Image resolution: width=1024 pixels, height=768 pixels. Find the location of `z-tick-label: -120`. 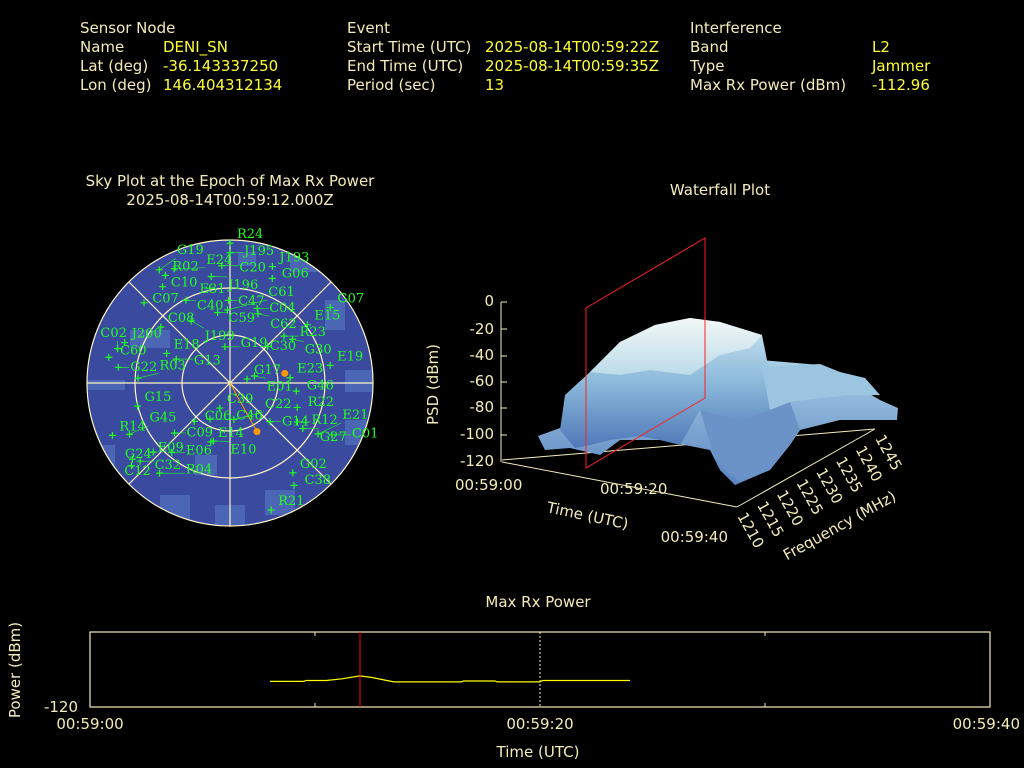

z-tick-label: -120 is located at coordinates (477, 461).